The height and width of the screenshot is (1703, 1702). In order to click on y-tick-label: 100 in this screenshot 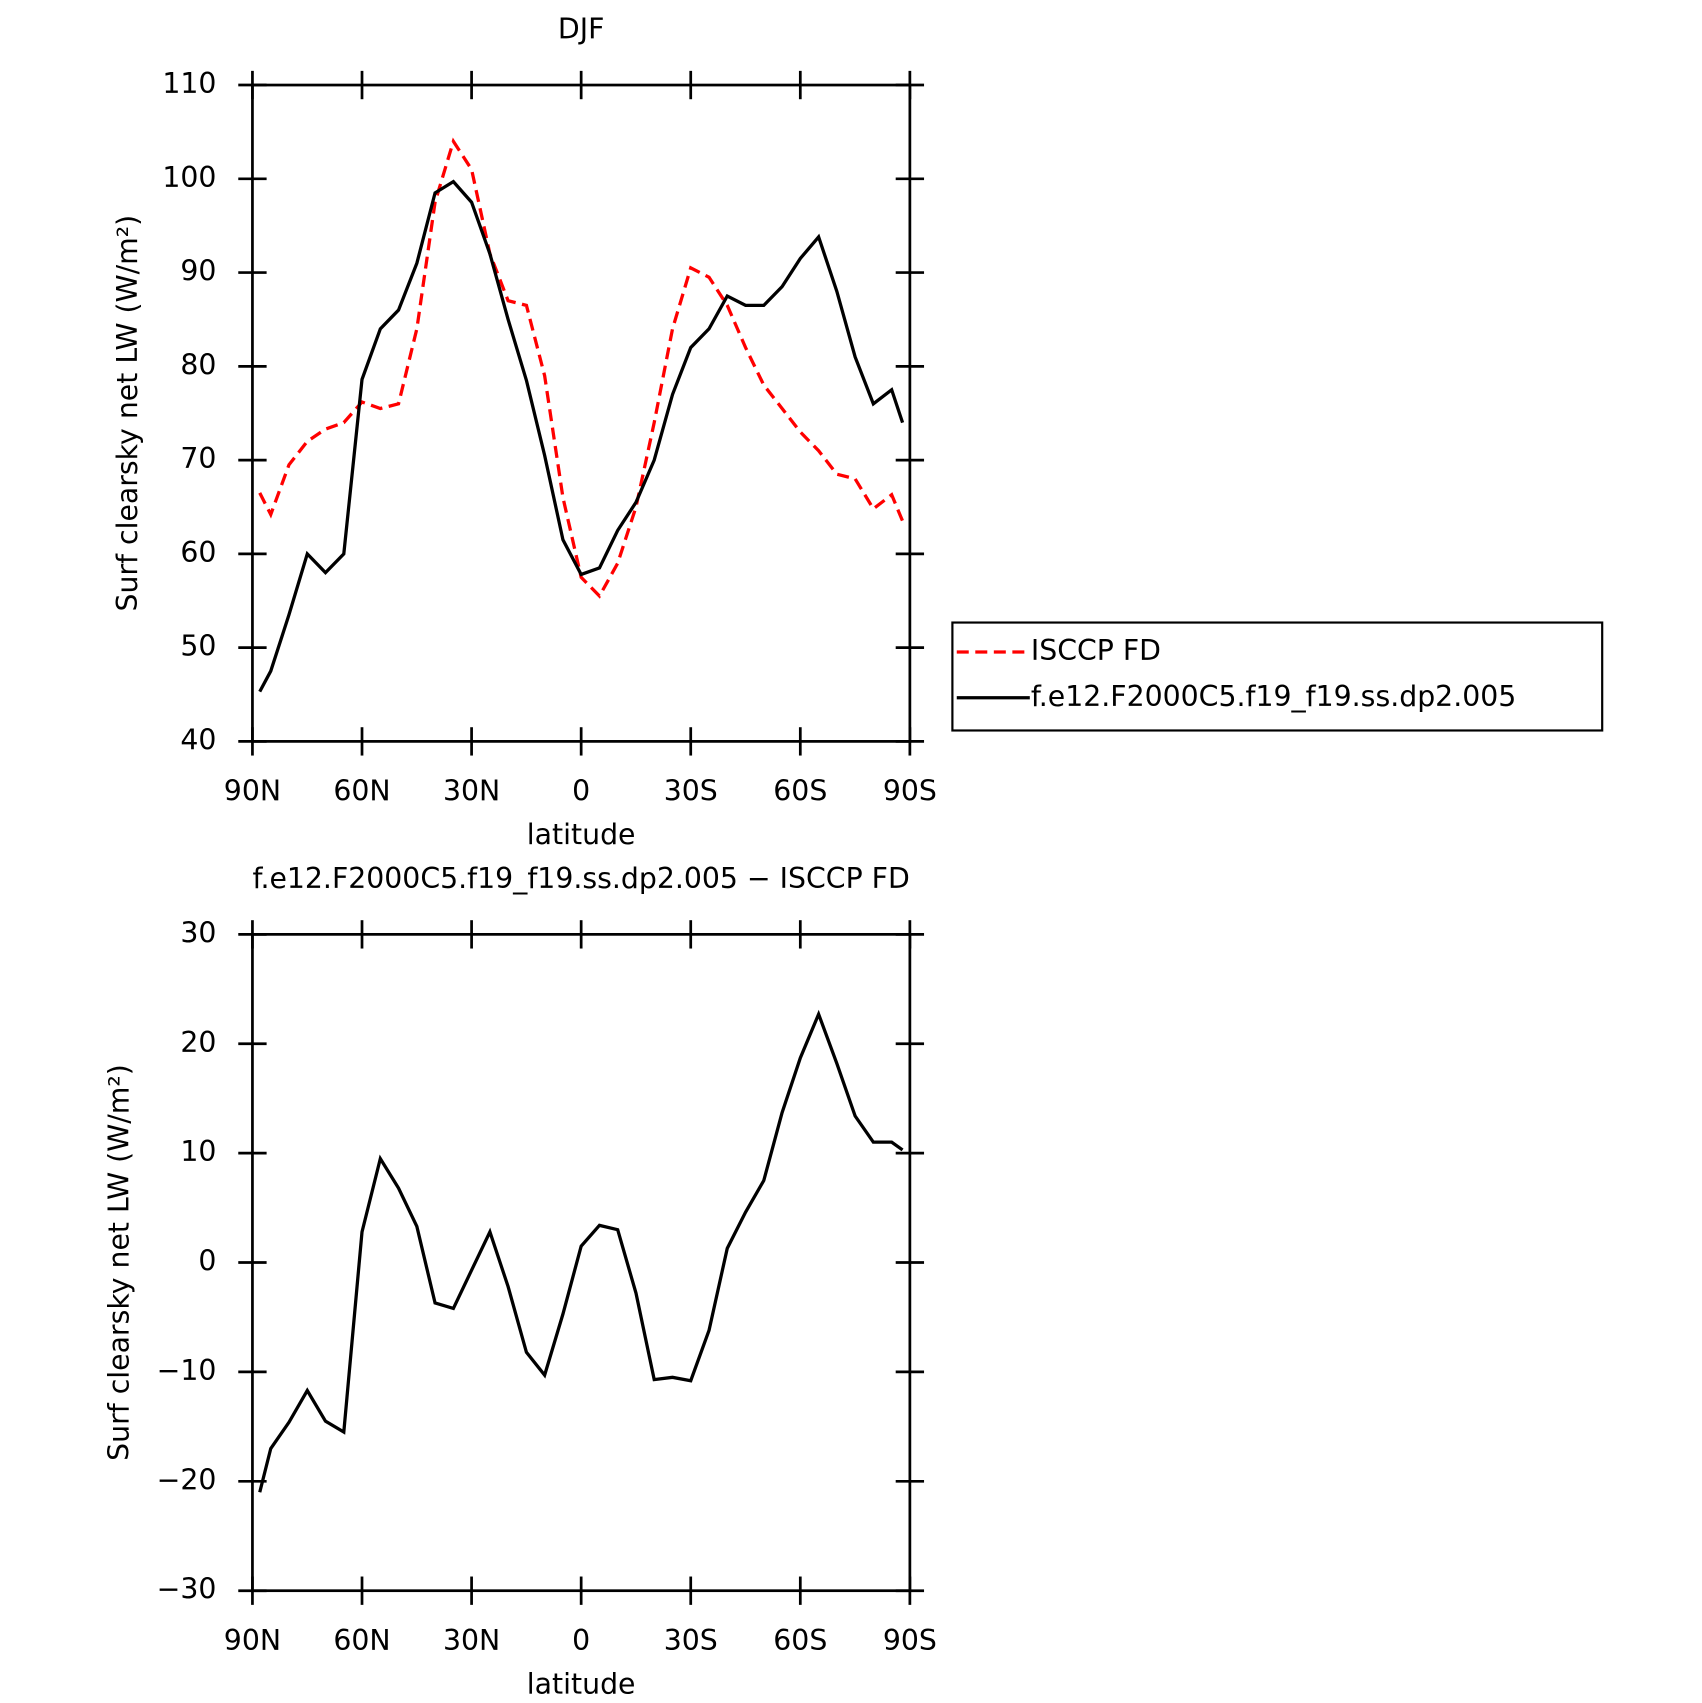, I will do `click(189, 177)`.